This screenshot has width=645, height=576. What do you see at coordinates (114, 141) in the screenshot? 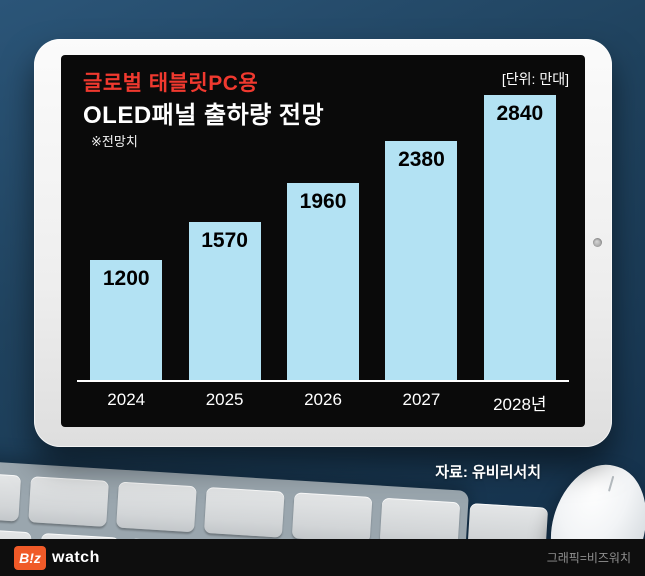
I see `forecast-note: ※전망치` at bounding box center [114, 141].